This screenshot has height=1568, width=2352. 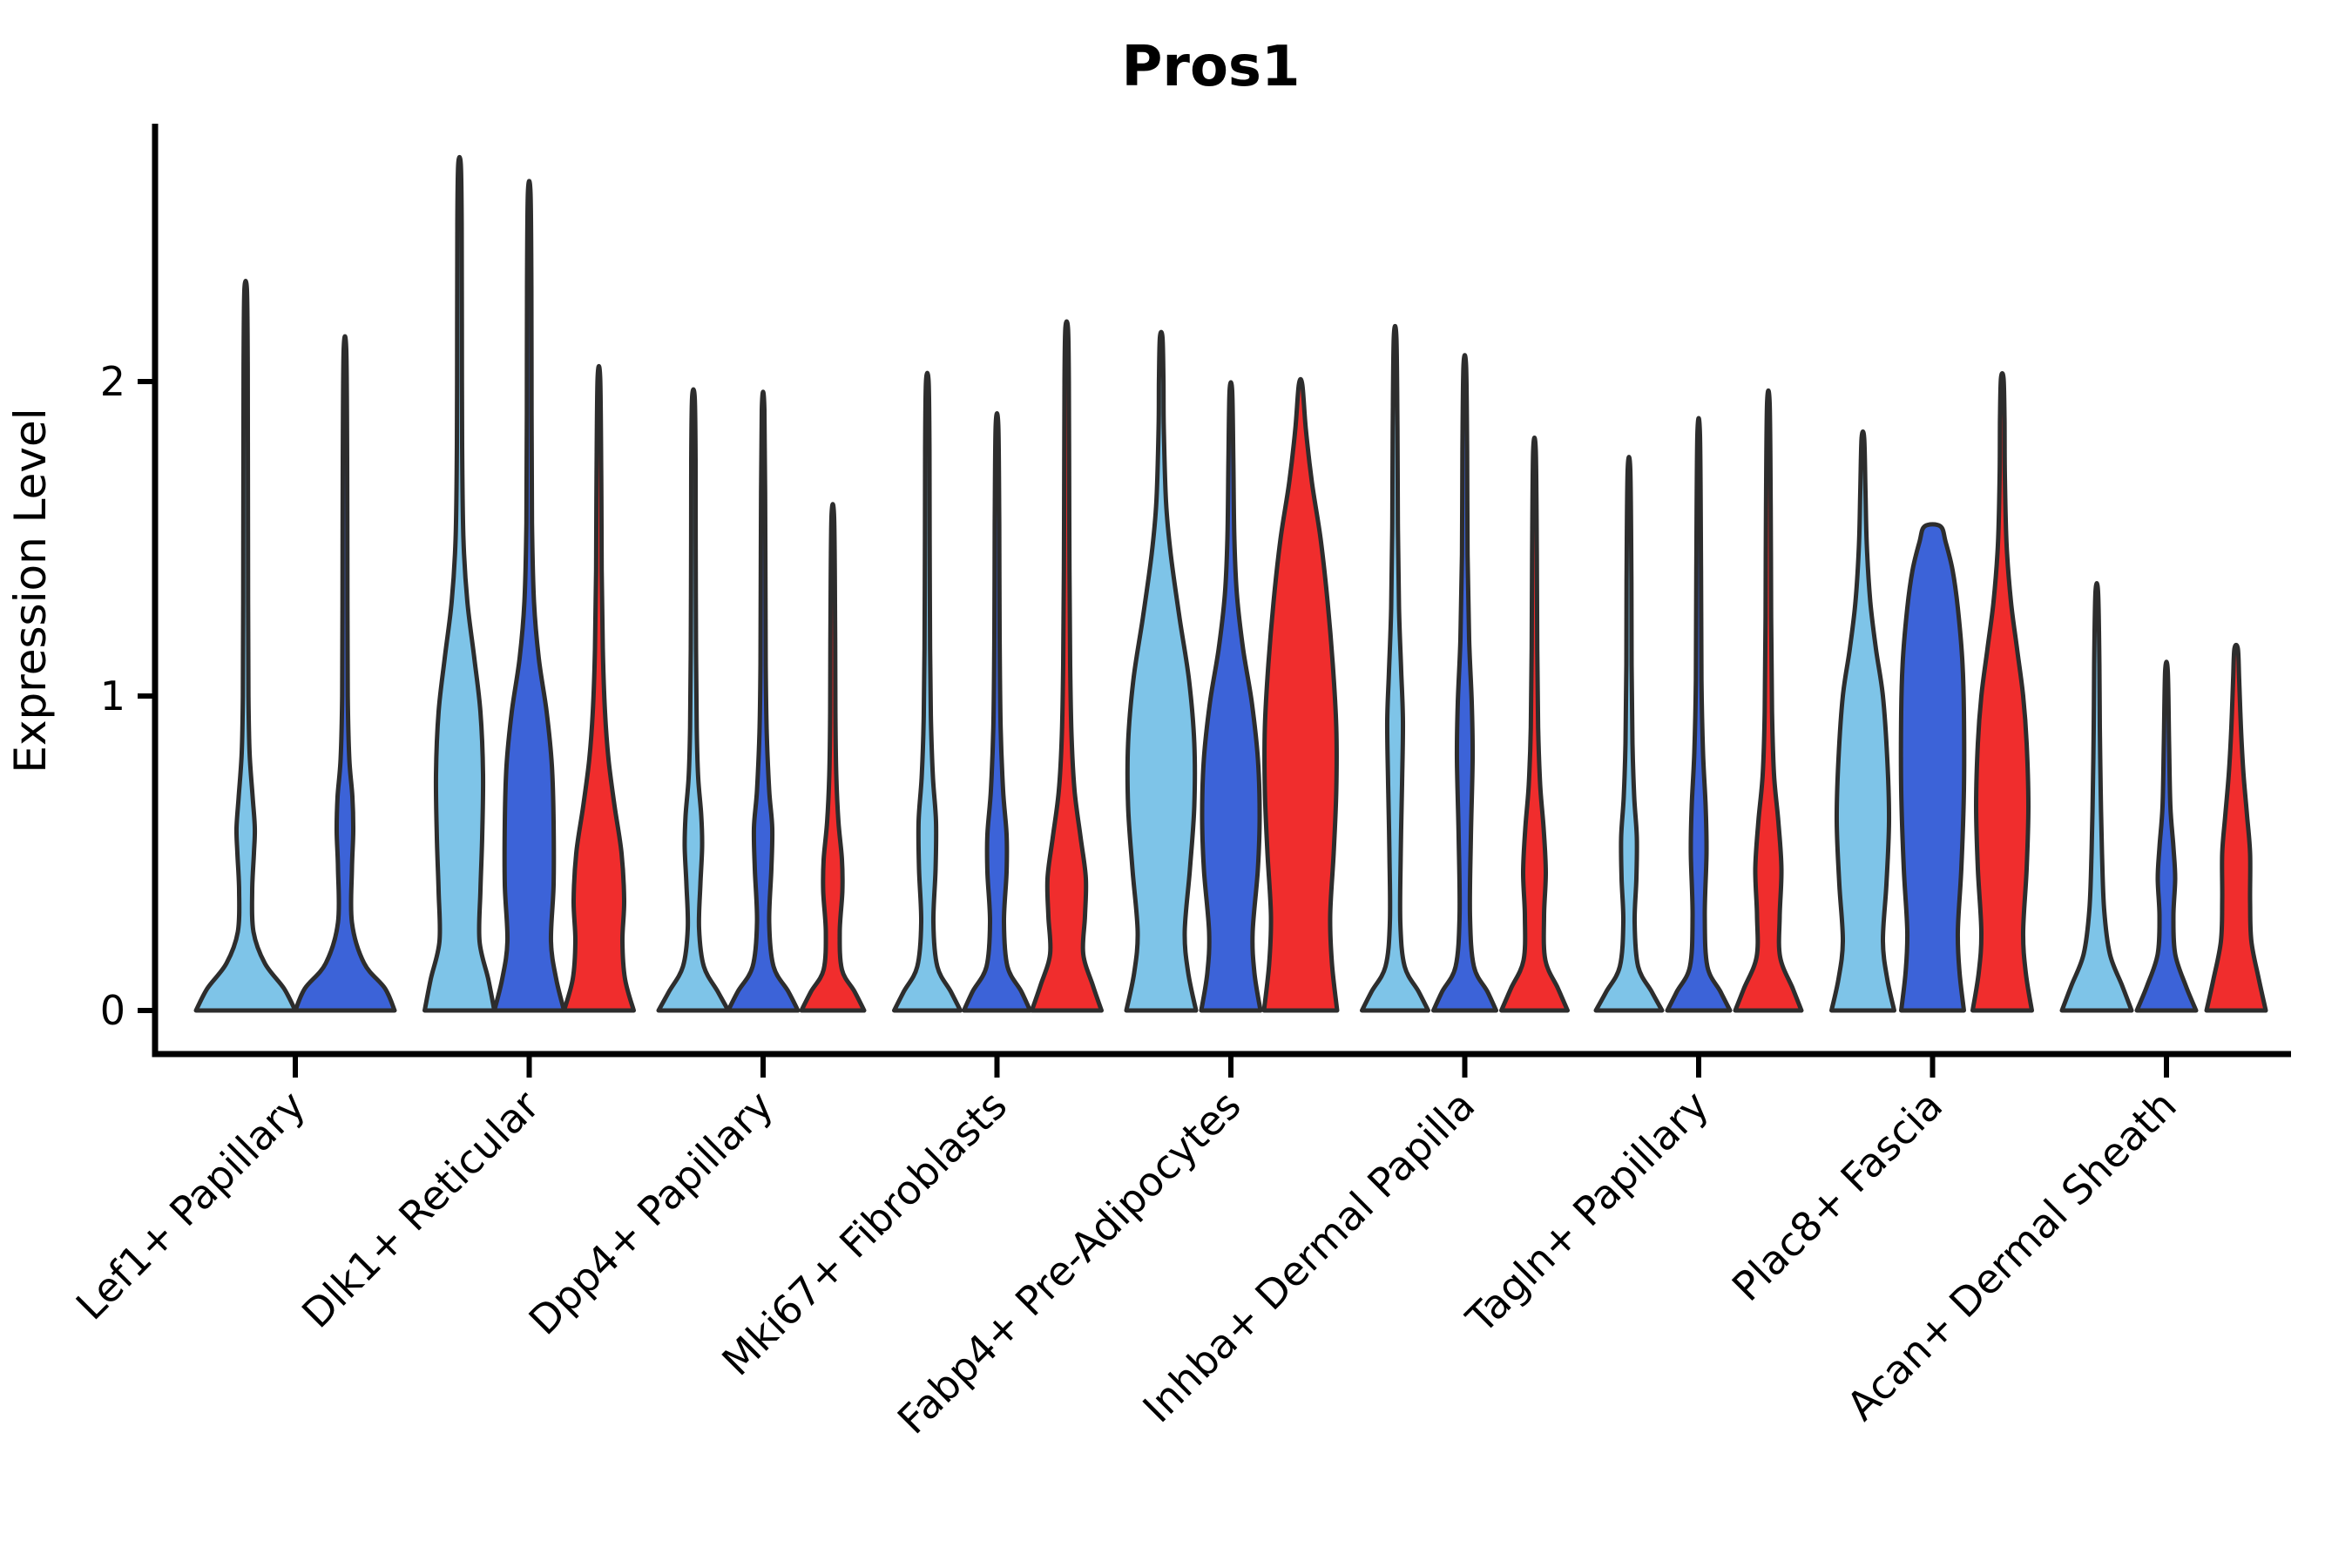 What do you see at coordinates (529, 596) in the screenshot?
I see `violin-2-blue` at bounding box center [529, 596].